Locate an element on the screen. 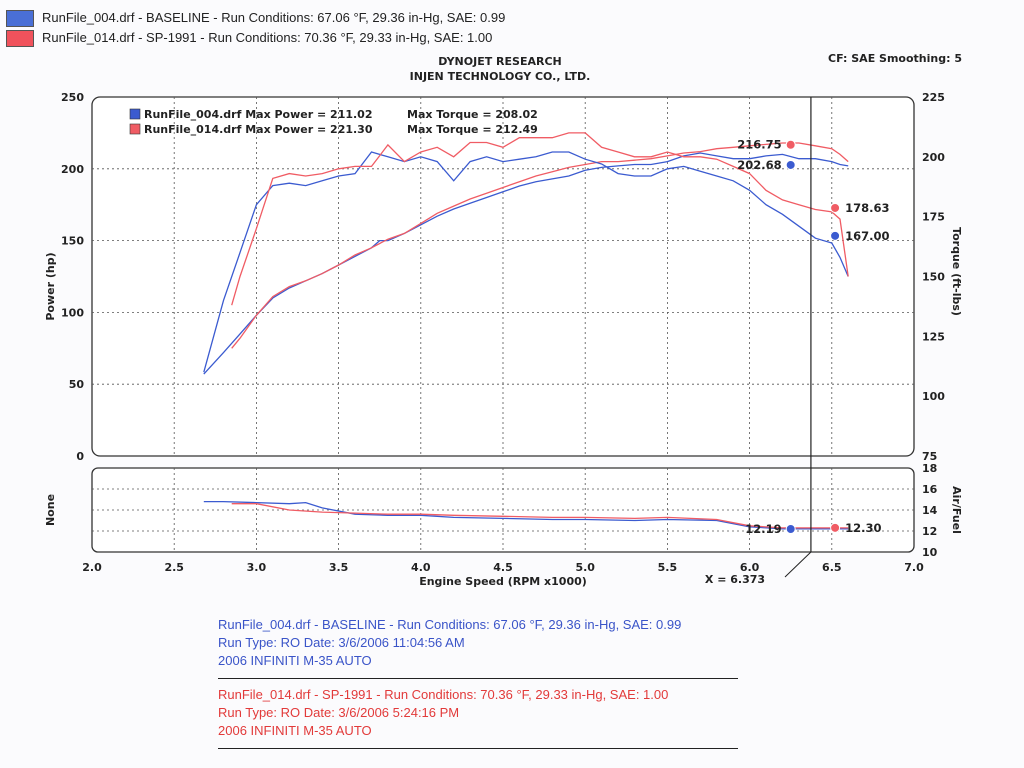 The height and width of the screenshot is (768, 1024). sub-y-axis-label-left: None is located at coordinates (50, 510).